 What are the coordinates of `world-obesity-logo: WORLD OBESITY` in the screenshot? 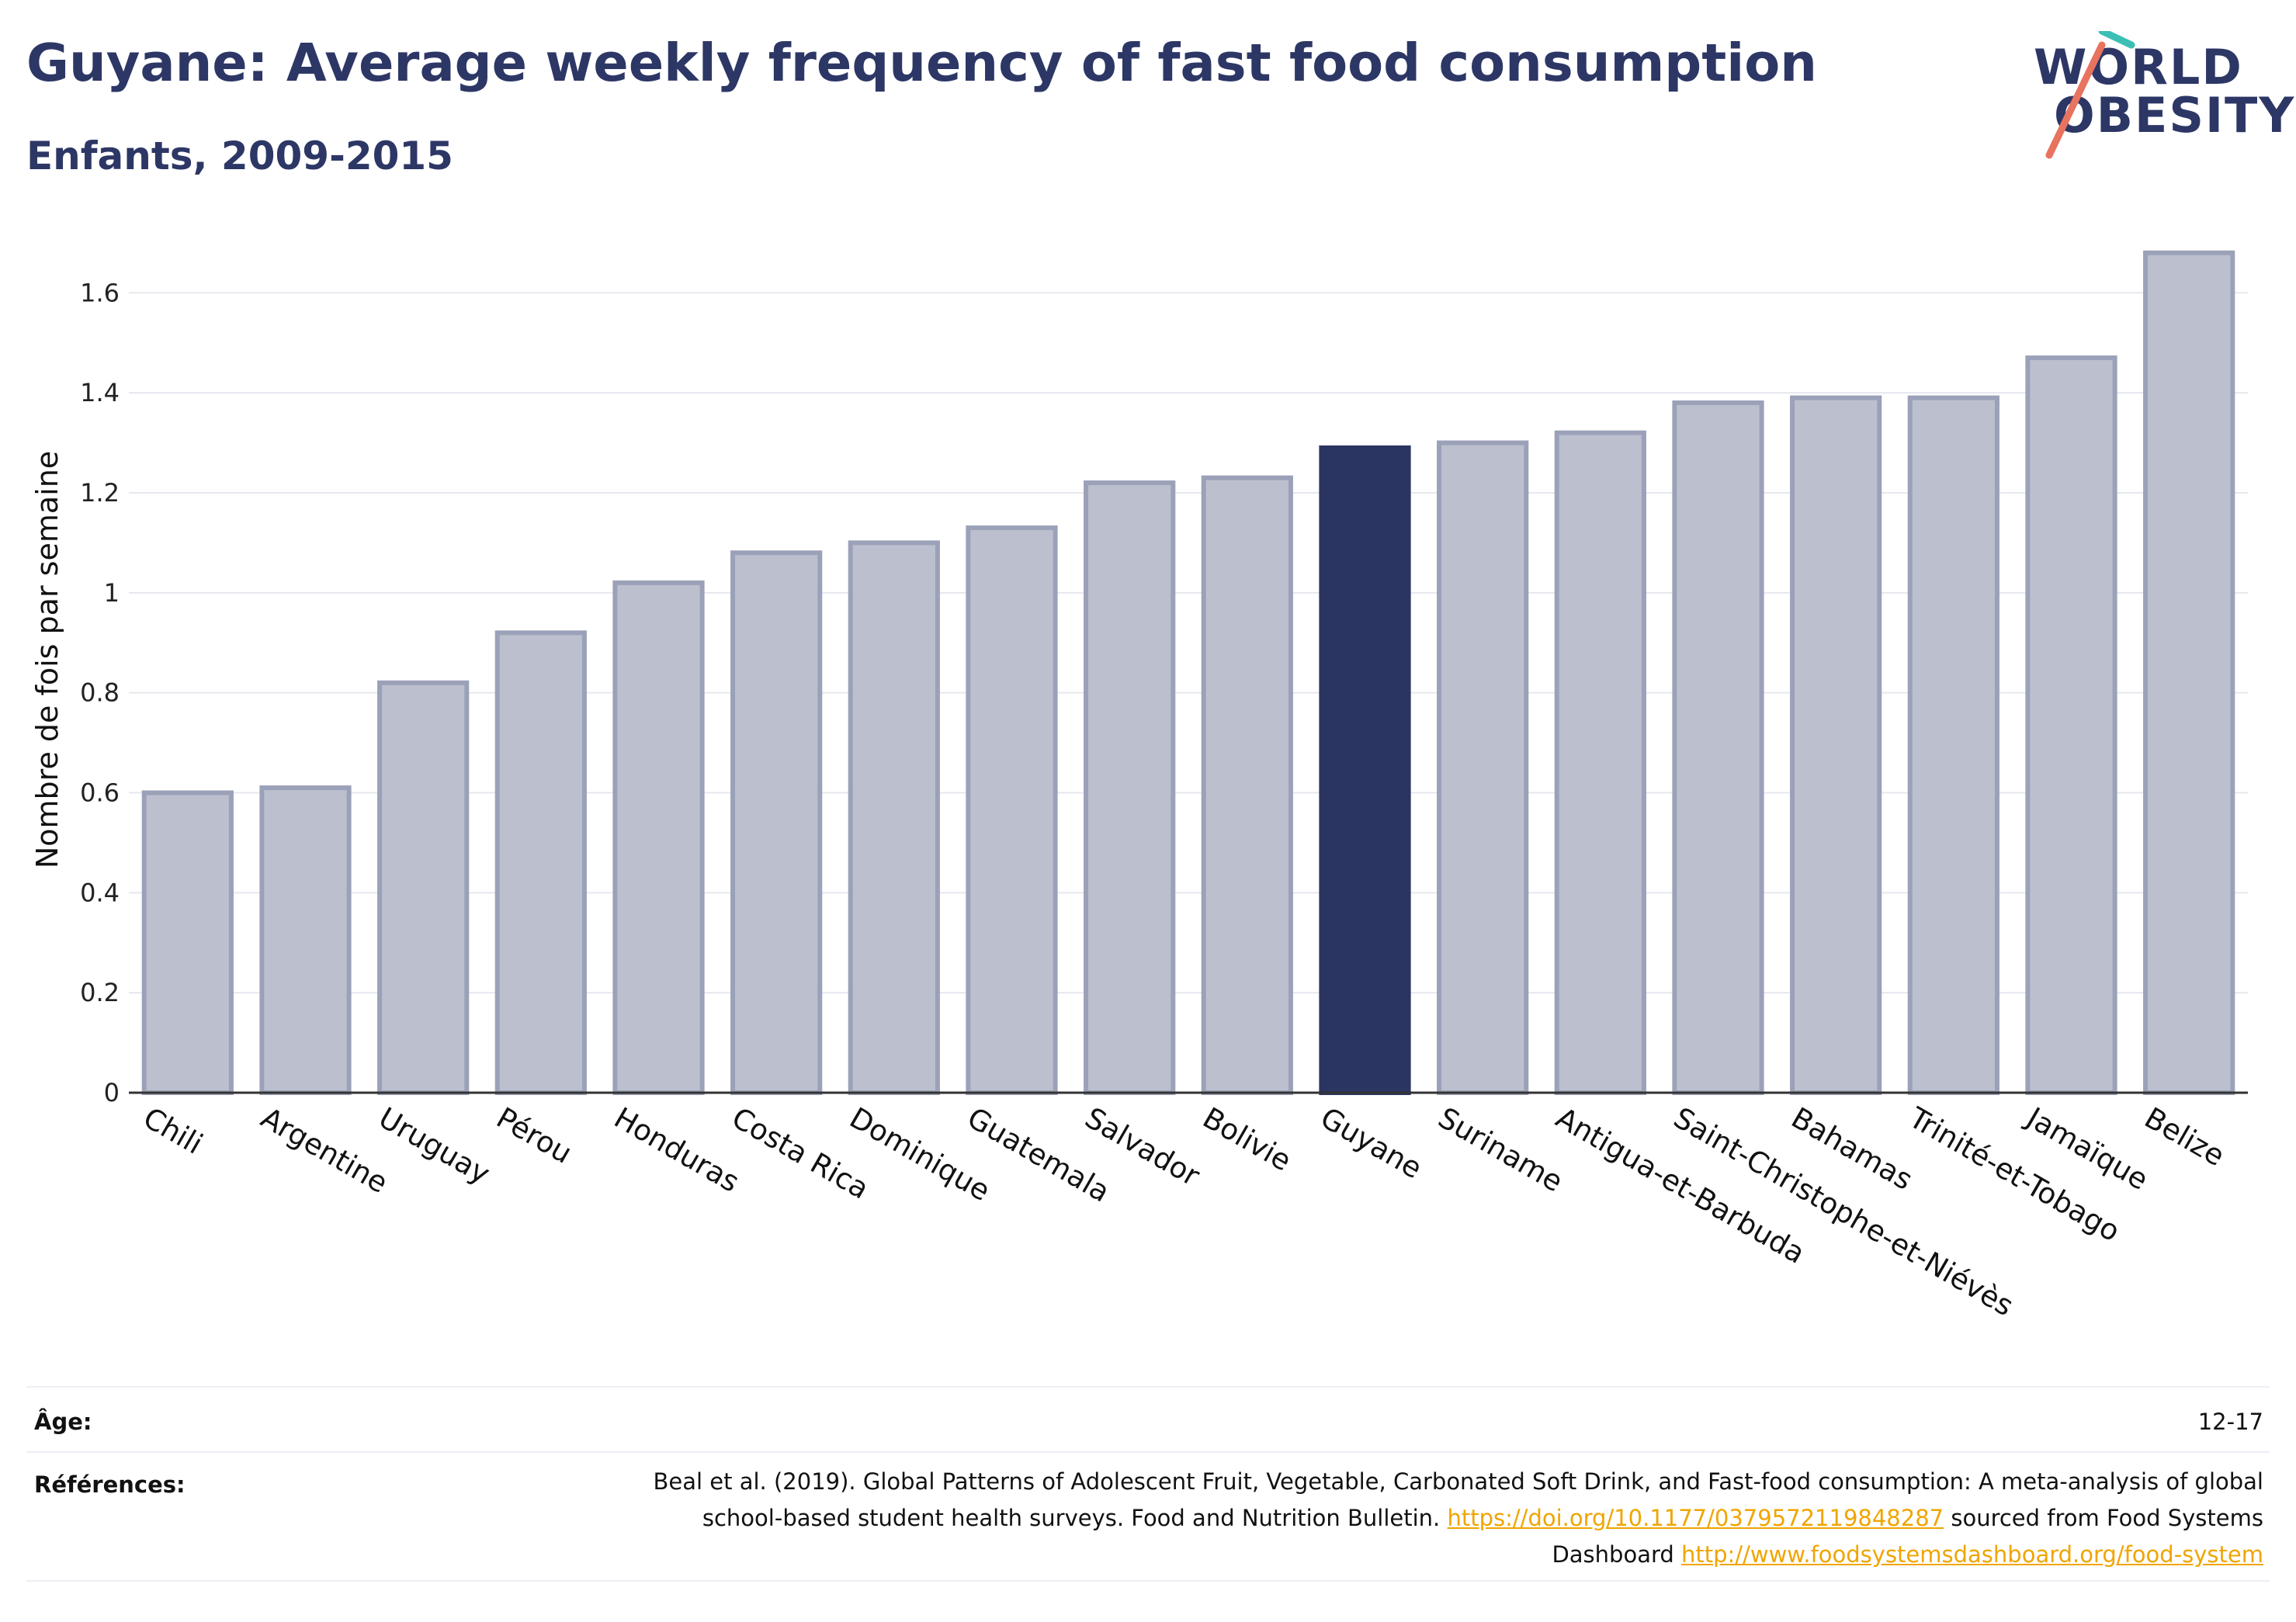 It's located at (2156, 97).